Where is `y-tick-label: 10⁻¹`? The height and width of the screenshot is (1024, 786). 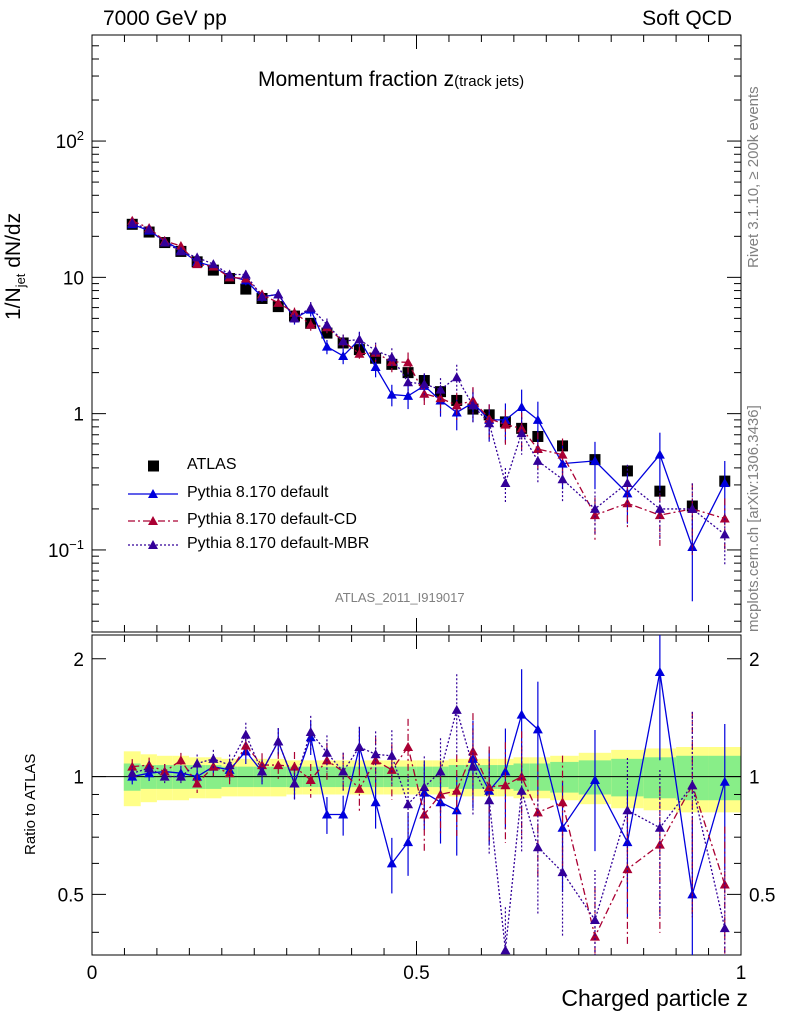 y-tick-label: 10⁻¹ is located at coordinates (66, 549).